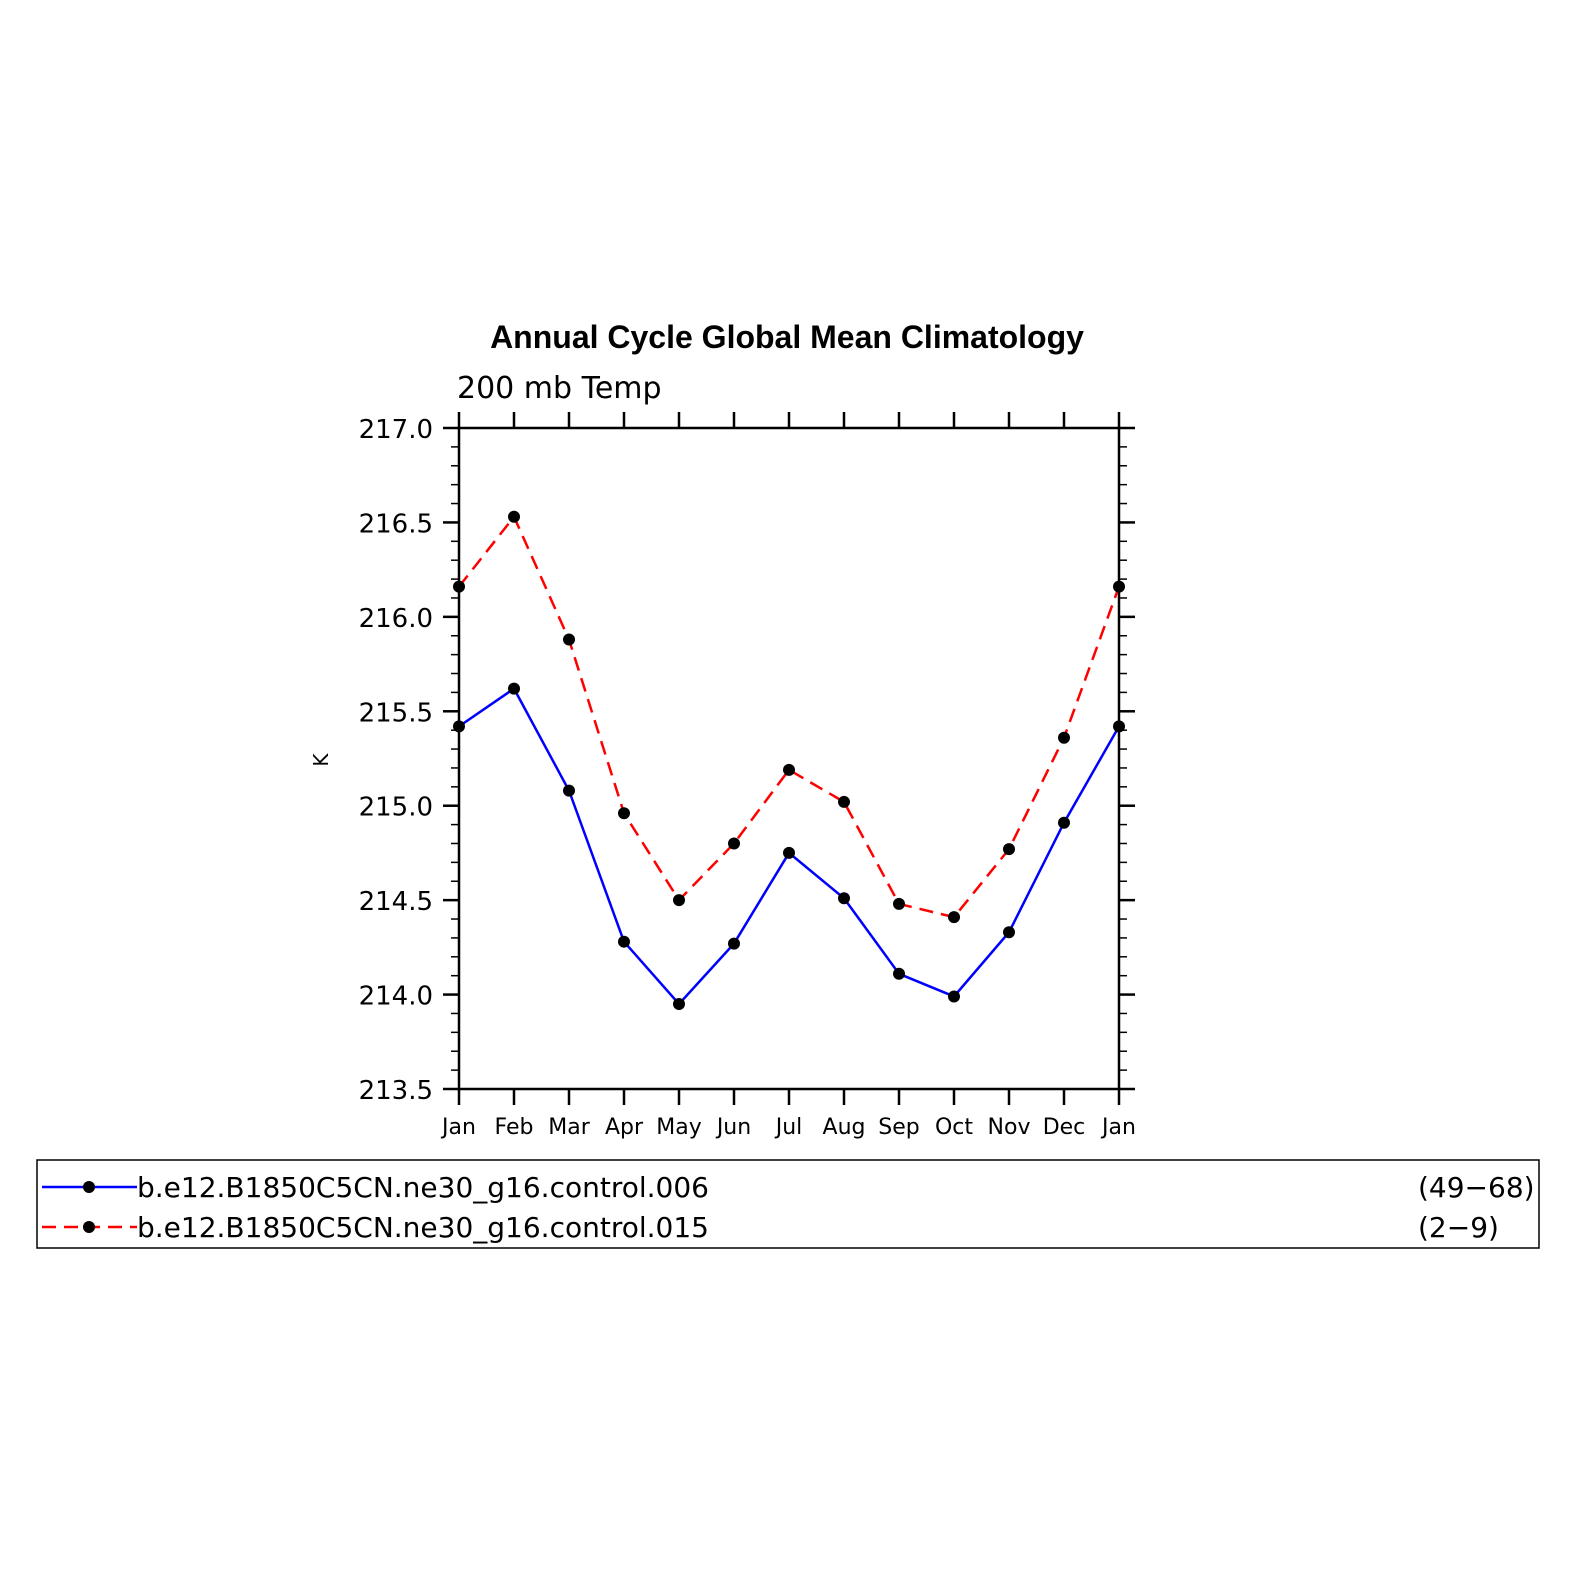 Image resolution: width=1575 pixels, height=1575 pixels. What do you see at coordinates (396, 1091) in the screenshot?
I see `y-tick-label: 213.5` at bounding box center [396, 1091].